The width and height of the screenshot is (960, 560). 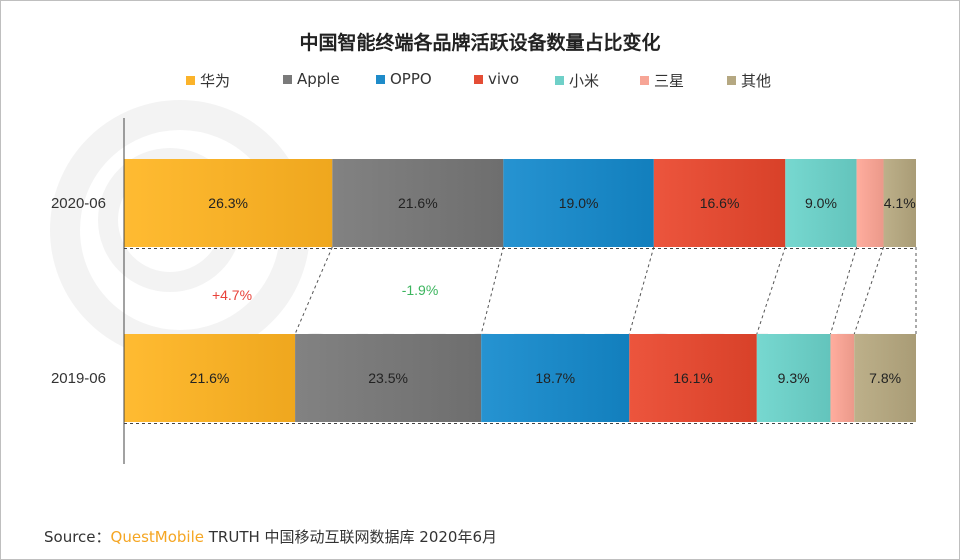 I want to click on data-label: 7.8%, so click(x=885, y=378).